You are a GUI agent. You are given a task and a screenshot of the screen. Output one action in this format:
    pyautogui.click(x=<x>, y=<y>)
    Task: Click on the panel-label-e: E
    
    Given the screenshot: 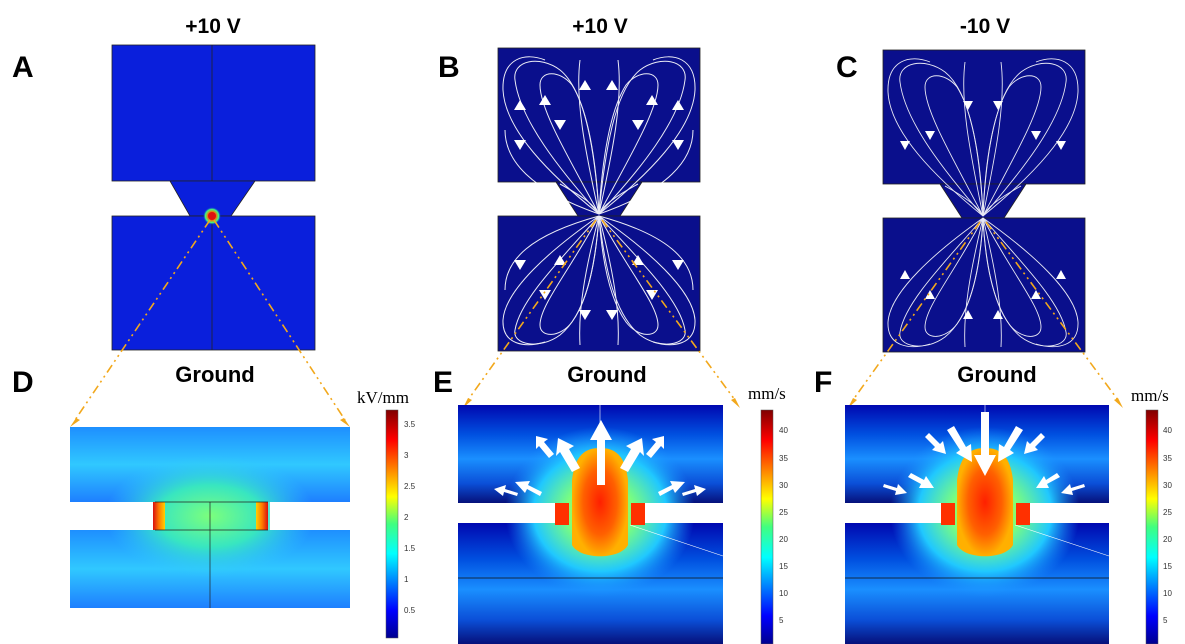 What is the action you would take?
    pyautogui.click(x=443, y=382)
    